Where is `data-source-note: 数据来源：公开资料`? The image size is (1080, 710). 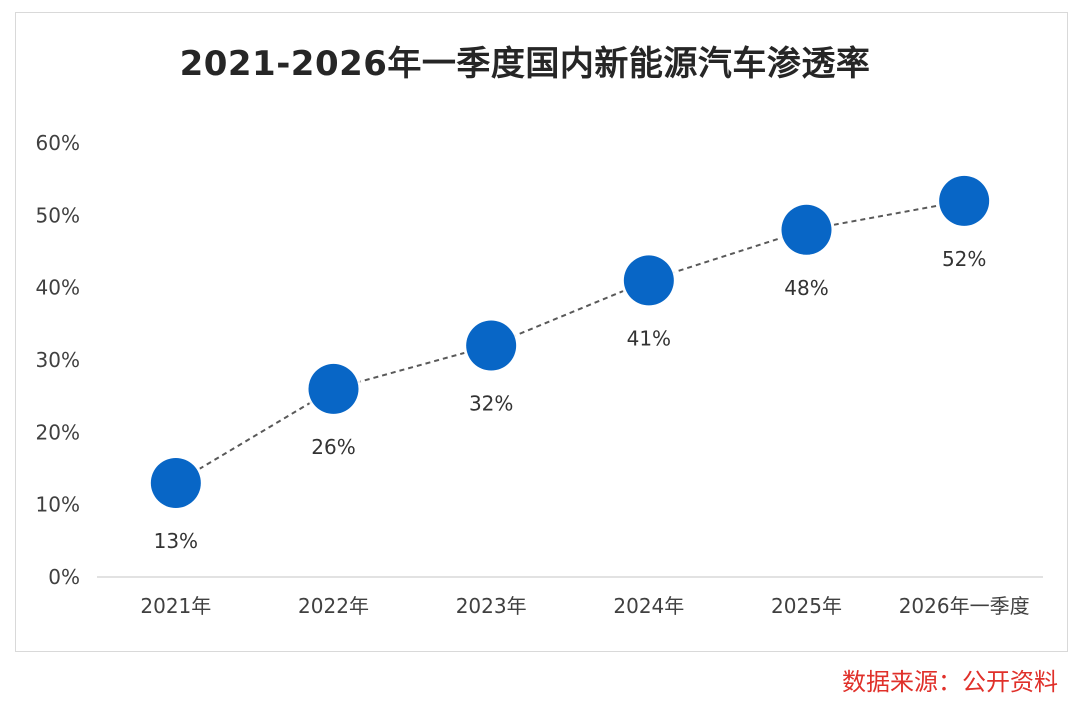
data-source-note: 数据来源：公开资料 is located at coordinates (950, 682).